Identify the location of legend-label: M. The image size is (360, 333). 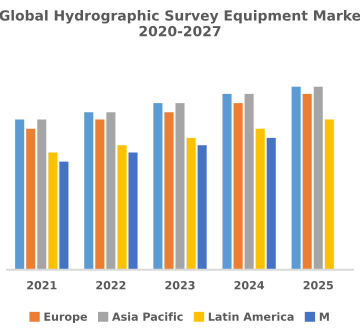
(324, 316).